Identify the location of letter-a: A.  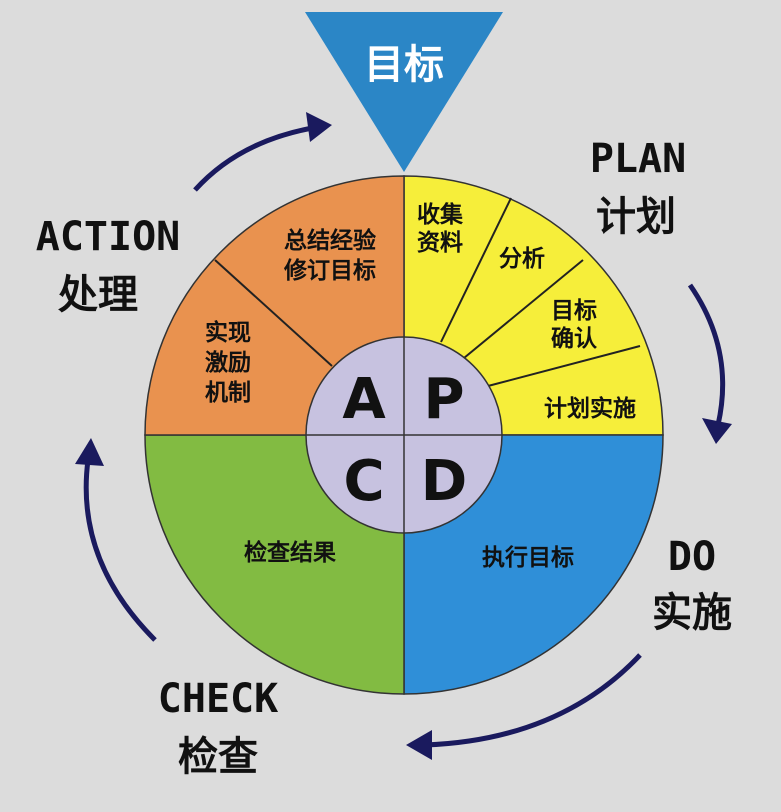
(364, 399).